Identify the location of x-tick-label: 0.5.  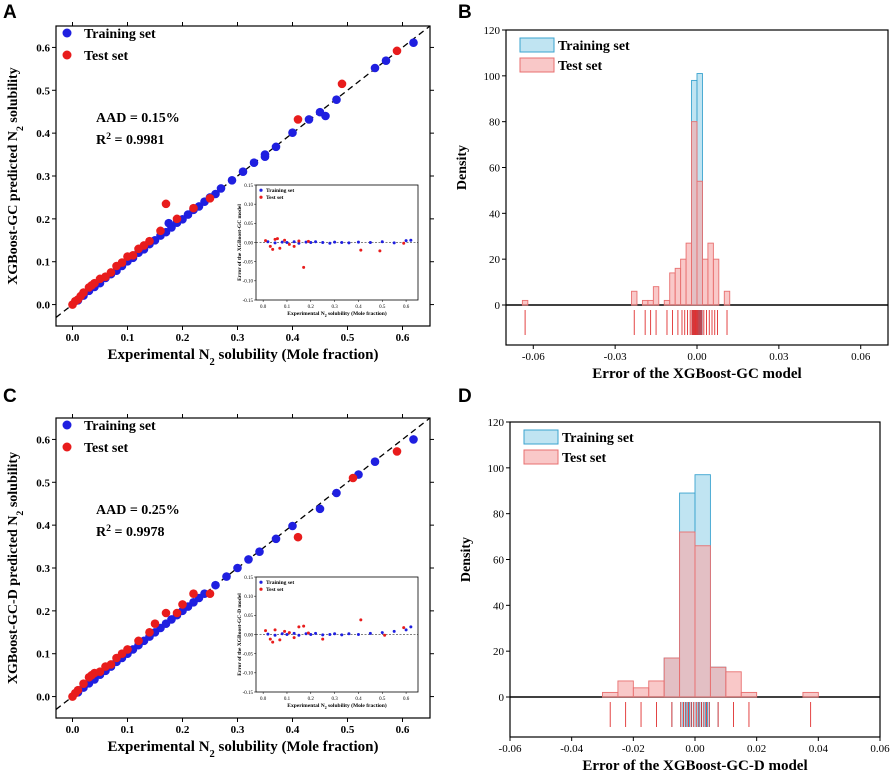
(348, 730).